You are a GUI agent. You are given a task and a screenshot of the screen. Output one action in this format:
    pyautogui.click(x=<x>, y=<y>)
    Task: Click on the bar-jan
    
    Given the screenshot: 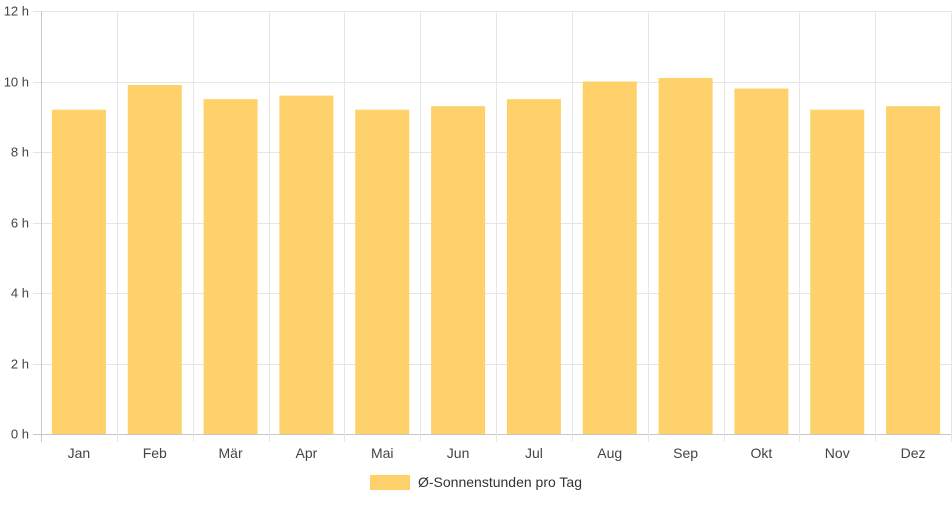 What is the action you would take?
    pyautogui.click(x=78, y=271)
    